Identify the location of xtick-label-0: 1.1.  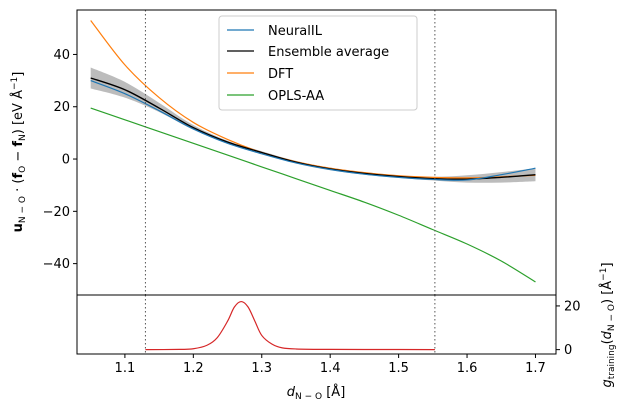
(125, 368).